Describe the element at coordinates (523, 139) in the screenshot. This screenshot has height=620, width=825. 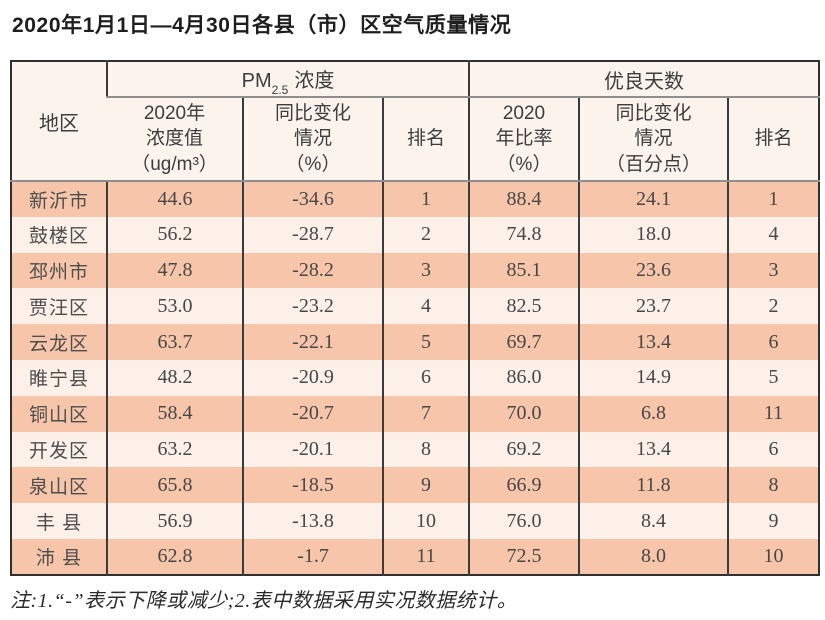
I see `header-good-rate: 2020 年比率 （%）` at that location.